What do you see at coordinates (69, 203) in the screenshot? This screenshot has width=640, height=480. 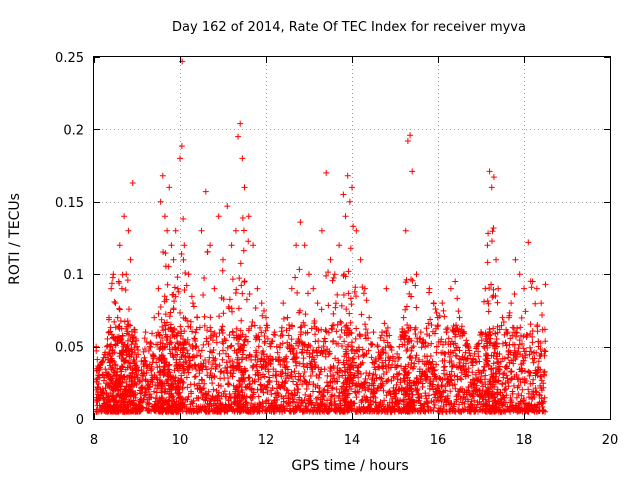 I see `y-tick-label: 0.15` at bounding box center [69, 203].